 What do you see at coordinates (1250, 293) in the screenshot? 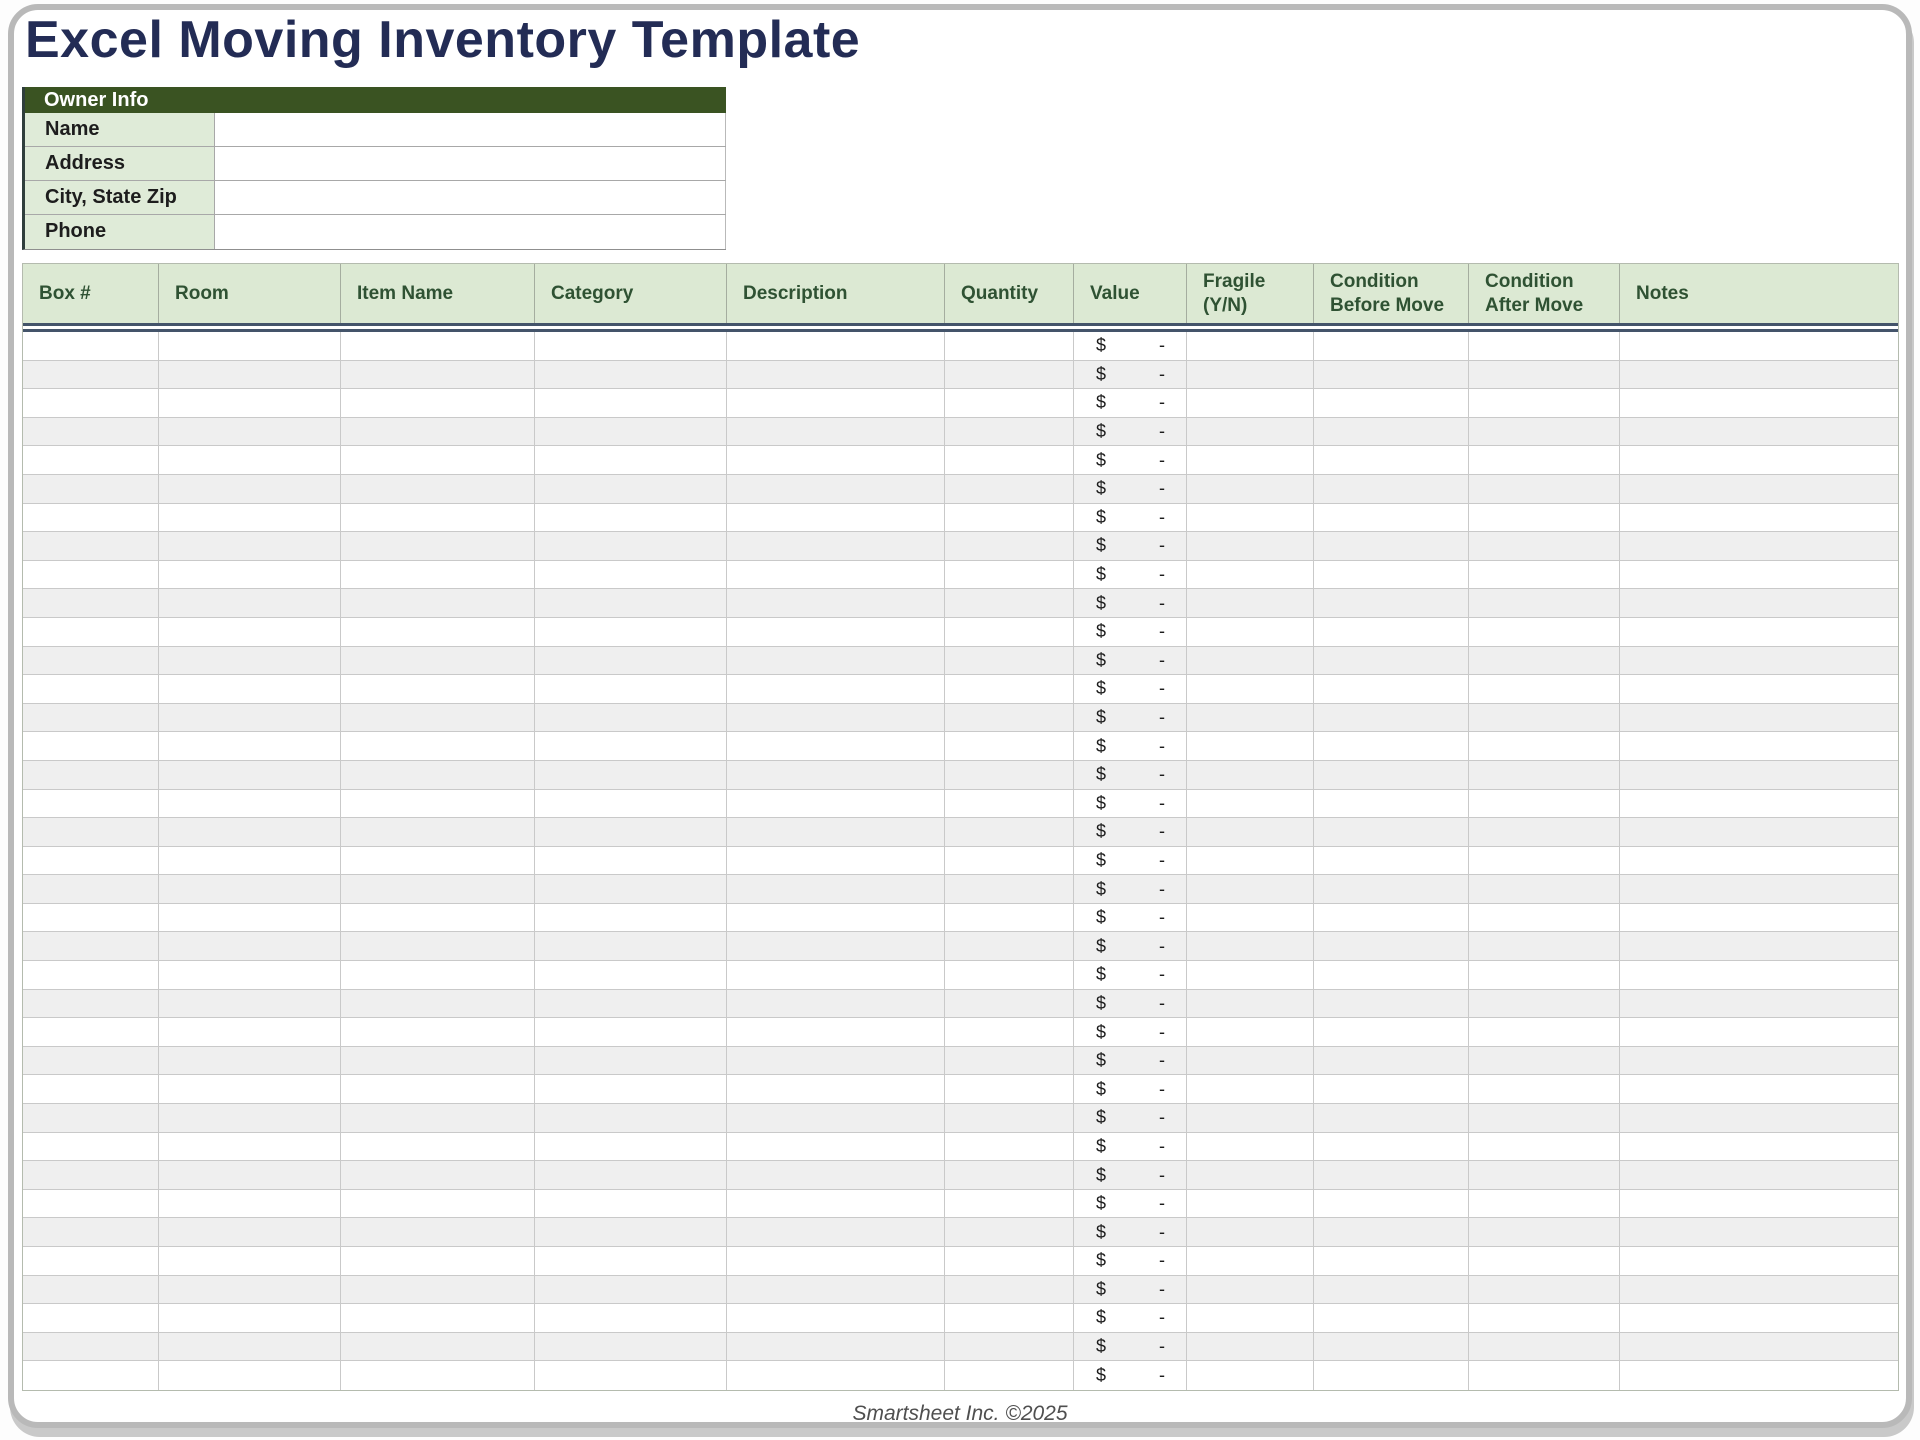
I see `column-header-fragile: Fragile (Y/N)` at bounding box center [1250, 293].